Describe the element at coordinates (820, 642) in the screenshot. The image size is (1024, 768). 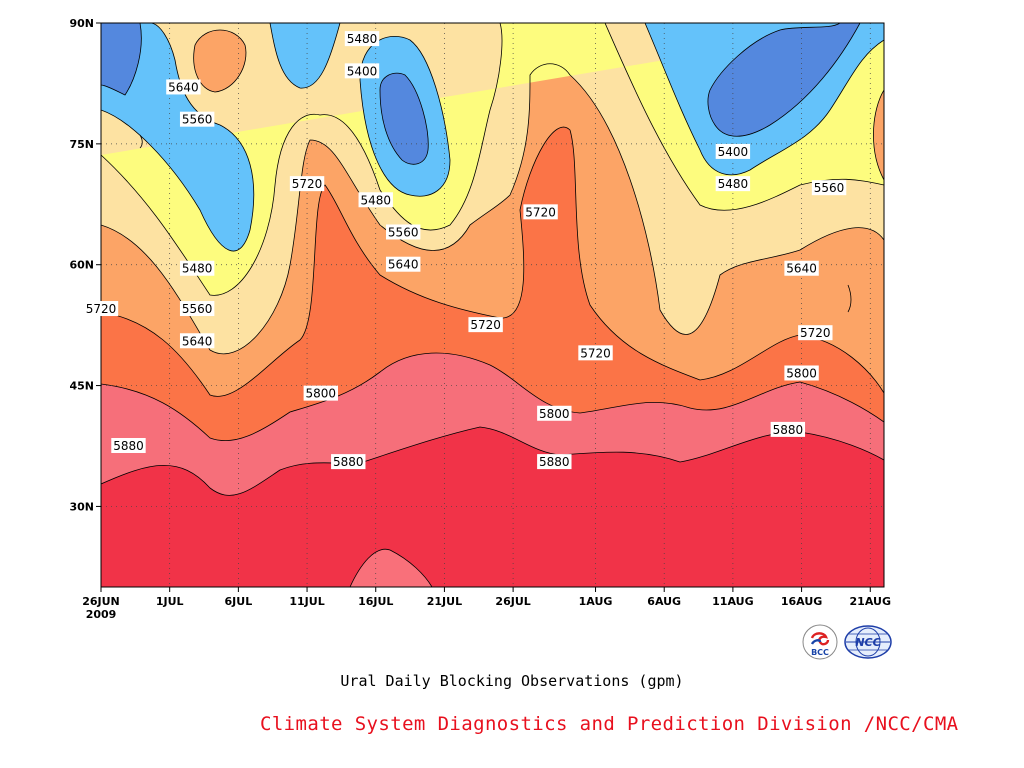
I see `bcc-logo: BCC` at that location.